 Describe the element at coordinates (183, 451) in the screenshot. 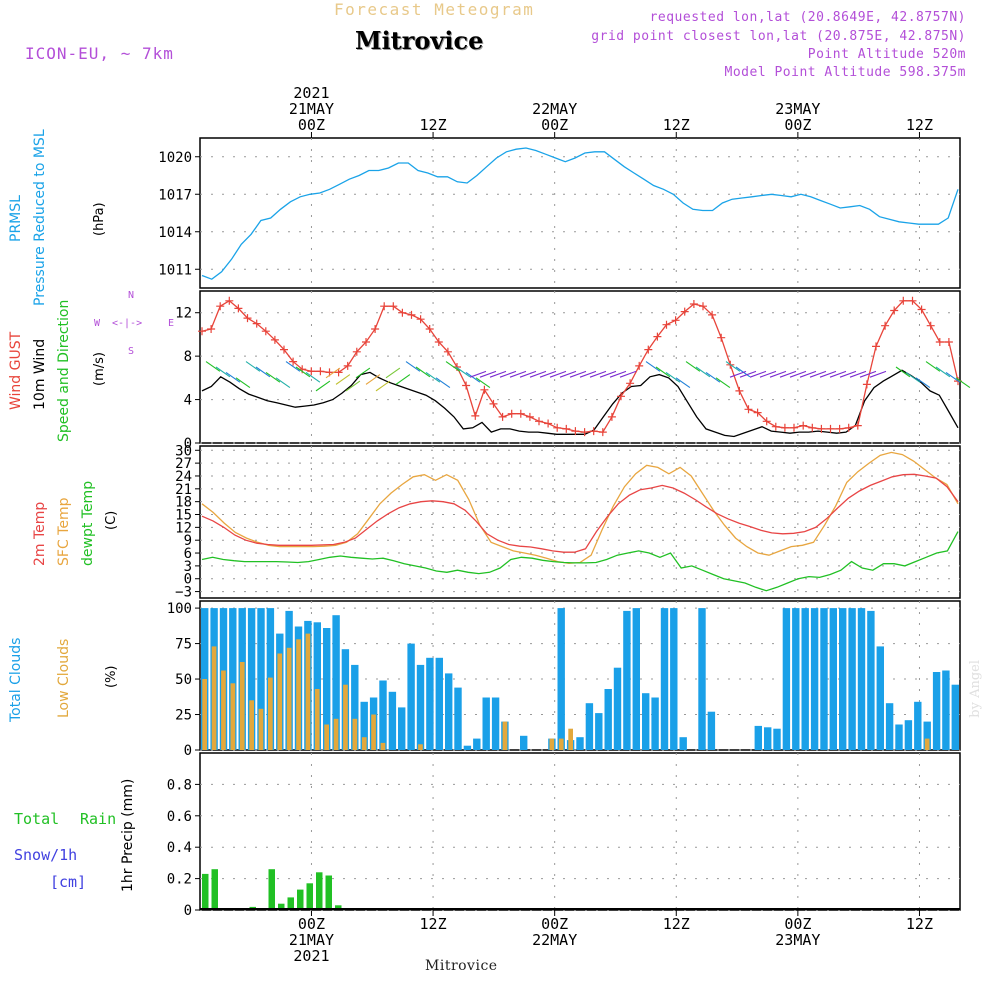

I see `ytick-label-temperature: 30` at that location.